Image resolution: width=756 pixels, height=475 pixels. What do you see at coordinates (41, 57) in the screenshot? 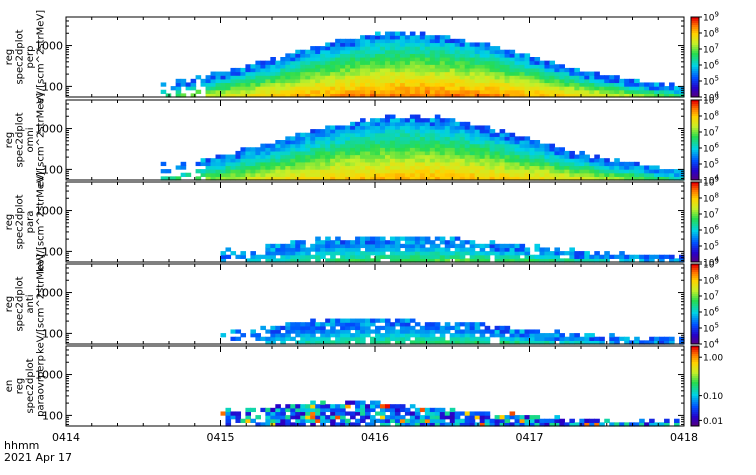
I see `y-label-line: eV/[scm^2strMeV]` at bounding box center [41, 57].